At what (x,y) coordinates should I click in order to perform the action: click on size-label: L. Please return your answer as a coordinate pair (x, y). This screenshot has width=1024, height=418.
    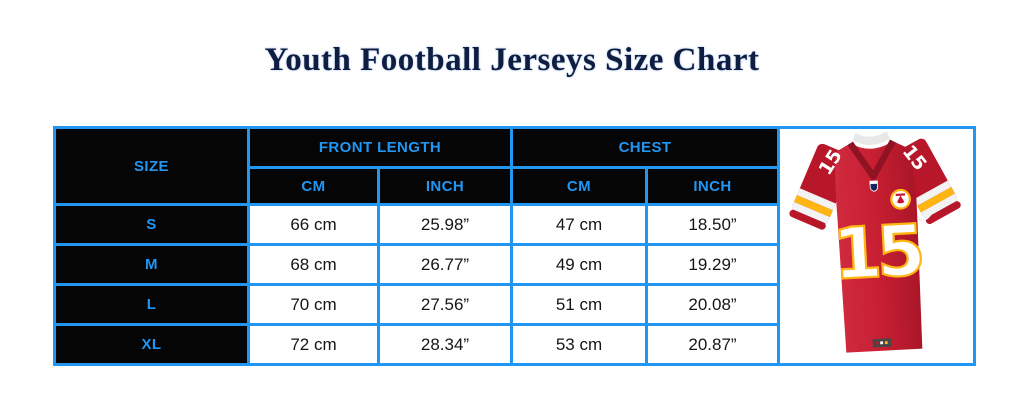
    Looking at the image, I should click on (151, 304).